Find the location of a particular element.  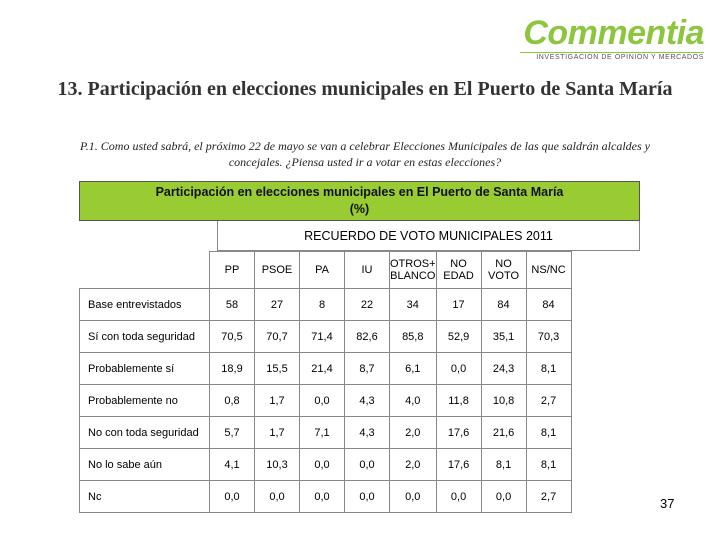

table-row: No lo sabe aún 4,1 10,3 0,0 0,0 2,0 17,6 8,1 8,1 is located at coordinates (325, 464).